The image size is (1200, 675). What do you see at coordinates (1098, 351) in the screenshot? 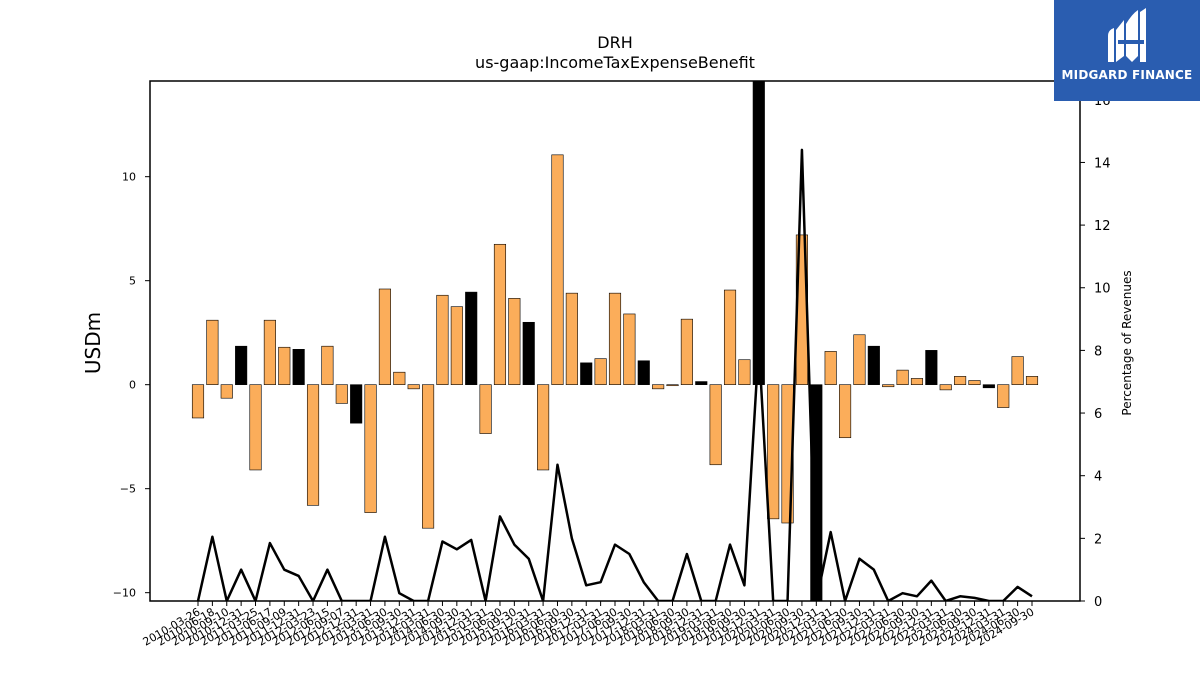
I see `y2-tick-label: 8` at bounding box center [1098, 351].